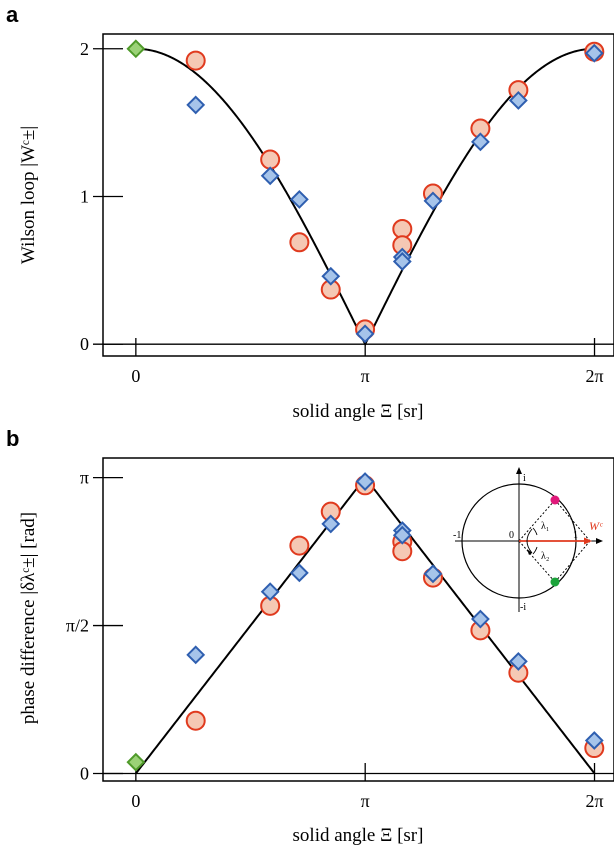 The height and width of the screenshot is (851, 614). What do you see at coordinates (519, 470) in the screenshot?
I see `inset-vertical-arrow` at bounding box center [519, 470].